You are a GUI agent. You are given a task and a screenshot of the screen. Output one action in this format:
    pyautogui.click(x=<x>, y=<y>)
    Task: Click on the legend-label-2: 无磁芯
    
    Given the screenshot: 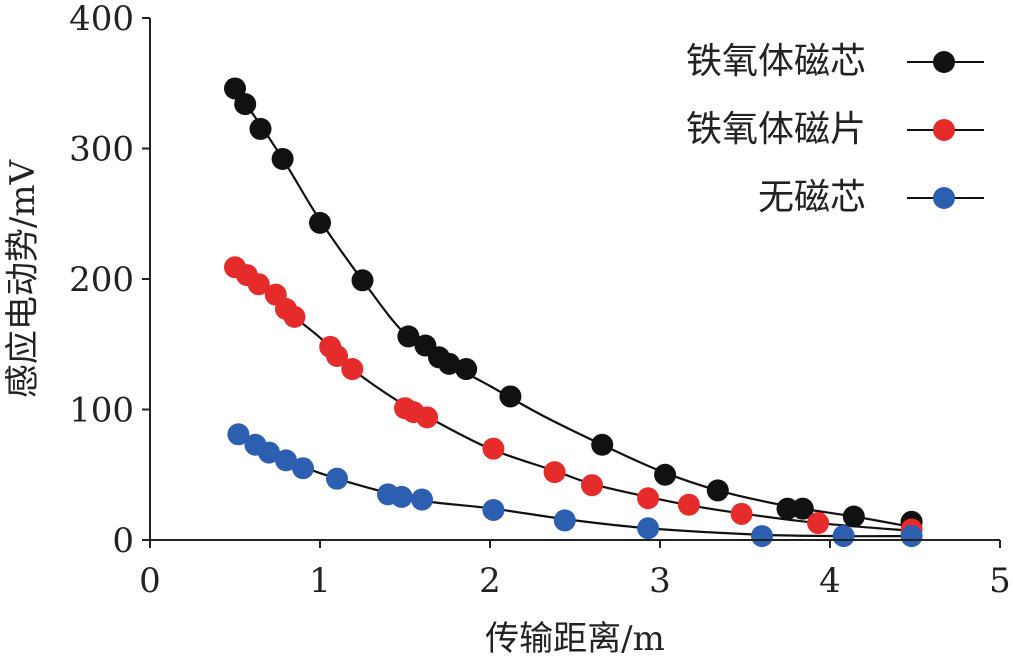 What is the action you would take?
    pyautogui.click(x=812, y=197)
    